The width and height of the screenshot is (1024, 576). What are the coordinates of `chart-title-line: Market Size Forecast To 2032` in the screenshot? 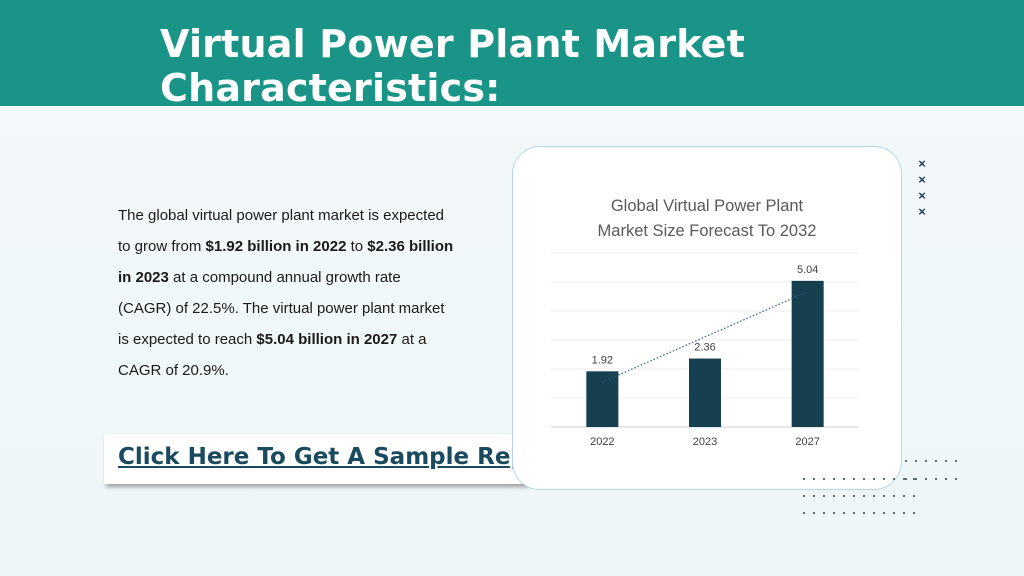 It's located at (707, 231).